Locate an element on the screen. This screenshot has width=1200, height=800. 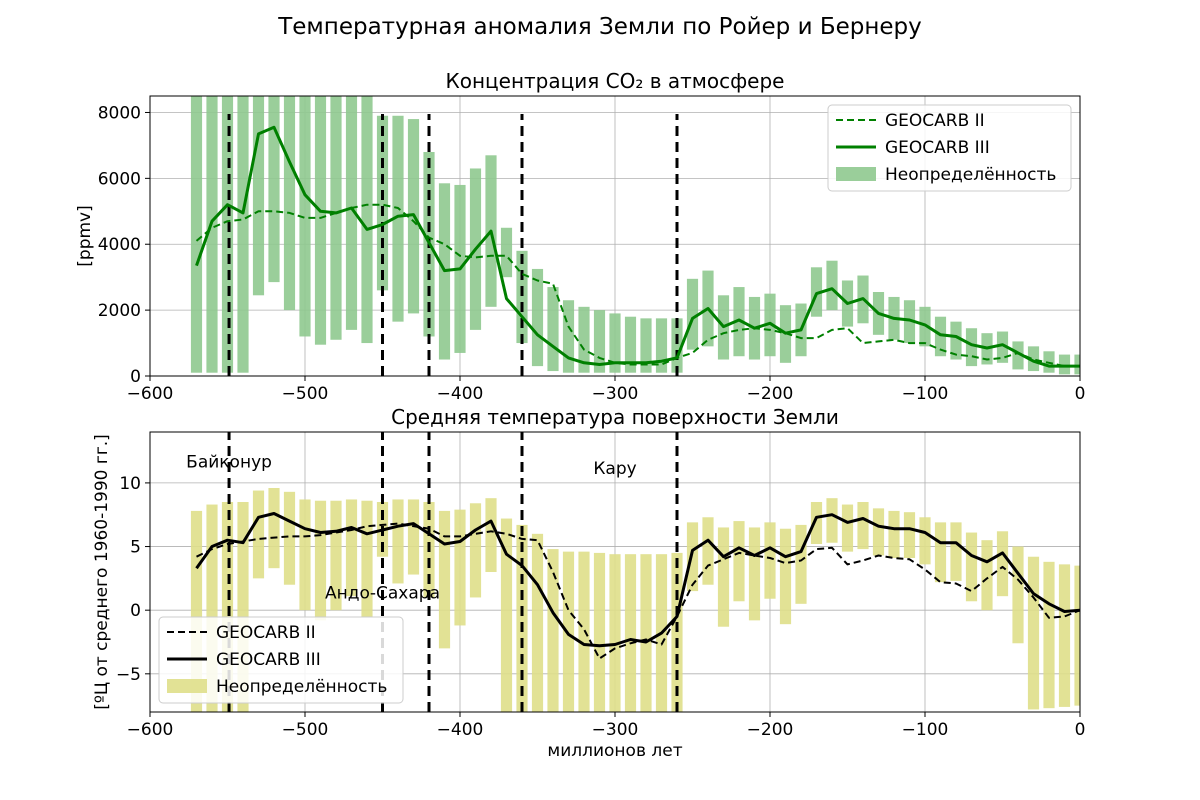
x-tick-label: −100 is located at coordinates (925, 394).